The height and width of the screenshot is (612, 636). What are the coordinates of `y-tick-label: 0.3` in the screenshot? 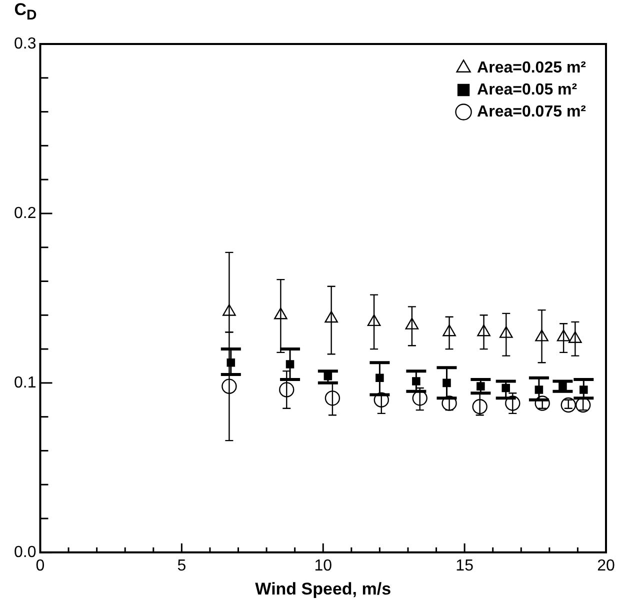 It's located at (25, 43).